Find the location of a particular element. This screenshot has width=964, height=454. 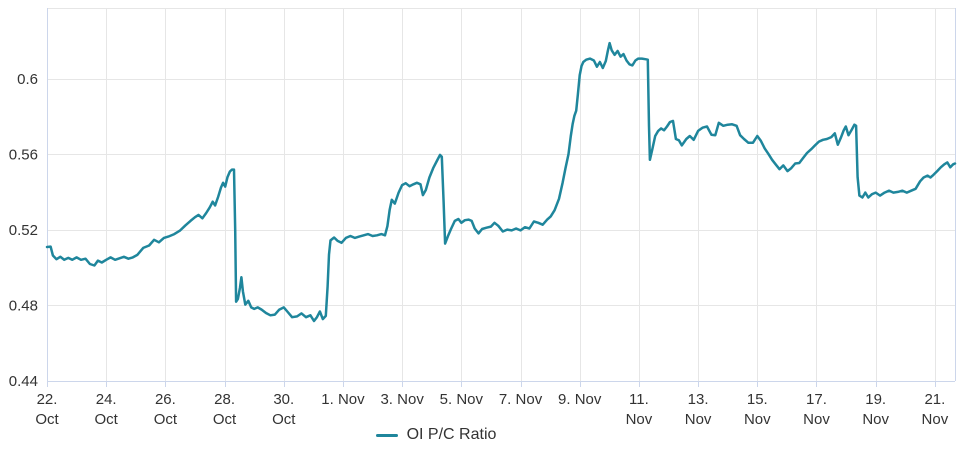

legend-line-swatch-icon is located at coordinates (386, 435).